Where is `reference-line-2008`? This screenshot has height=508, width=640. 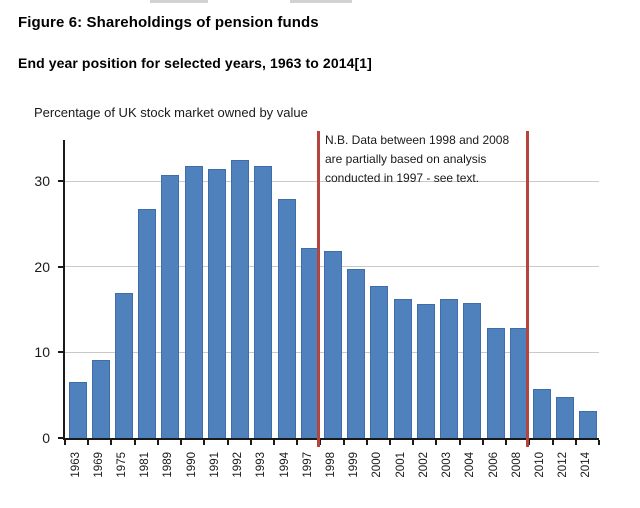
reference-line-2008 is located at coordinates (527, 289).